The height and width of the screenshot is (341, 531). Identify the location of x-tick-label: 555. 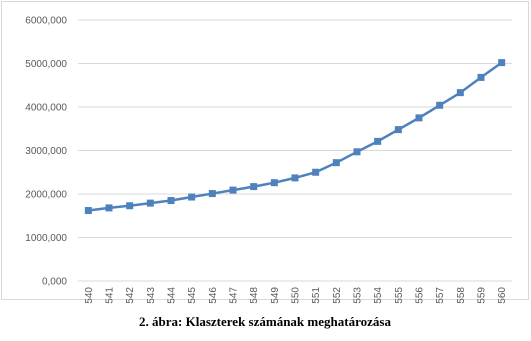
(399, 295).